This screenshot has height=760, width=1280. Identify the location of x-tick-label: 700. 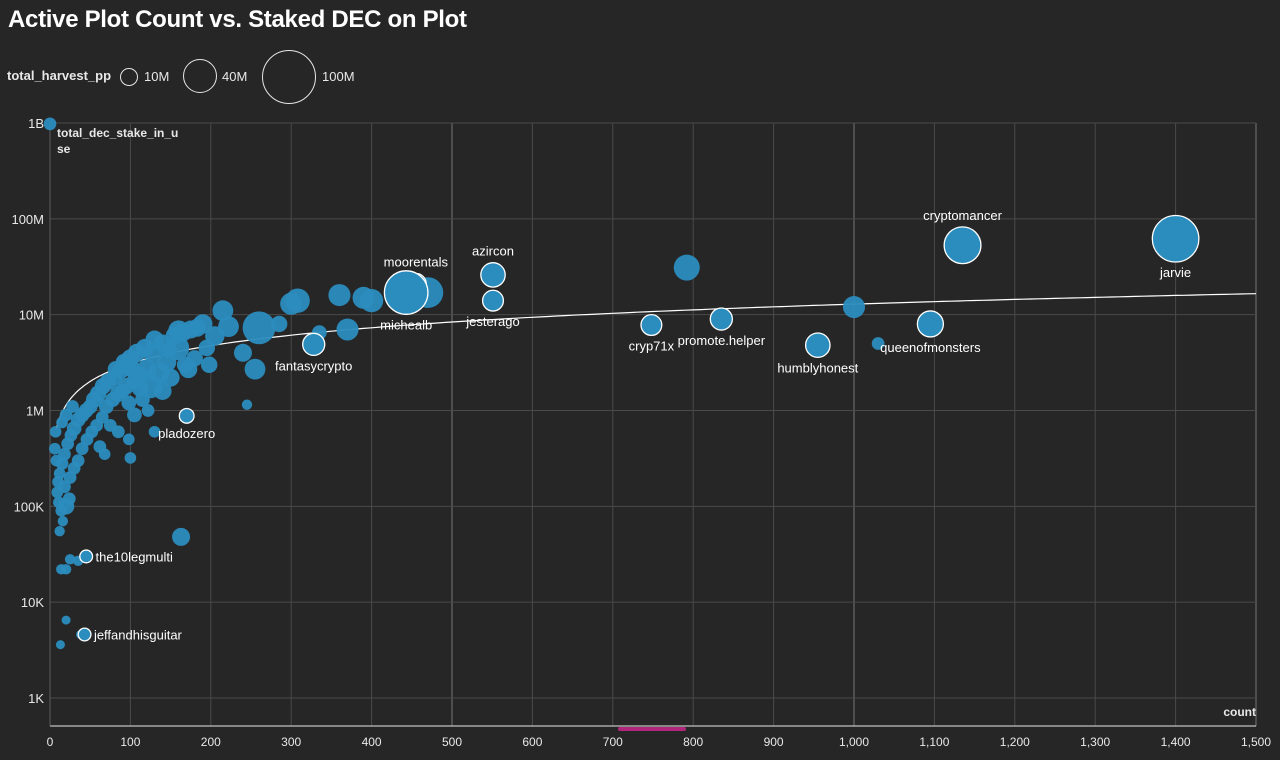
(613, 742).